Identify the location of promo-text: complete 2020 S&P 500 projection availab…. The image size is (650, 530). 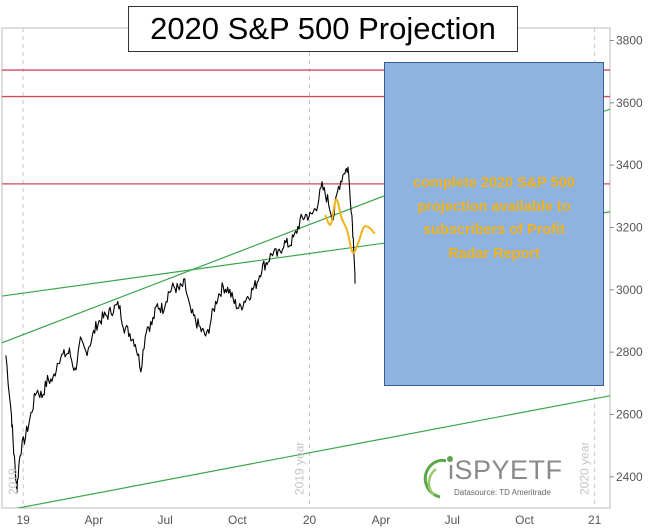
(494, 218).